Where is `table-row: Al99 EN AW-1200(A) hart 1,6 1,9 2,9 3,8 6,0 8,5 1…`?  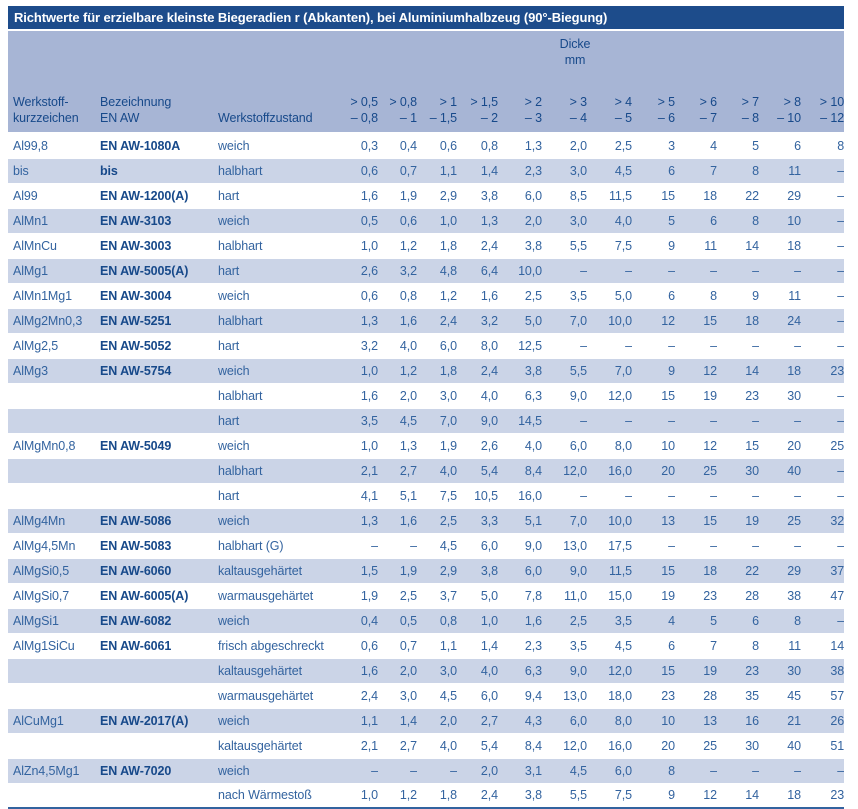
table-row: Al99 EN AW-1200(A) hart 1,6 1,9 2,9 3,8 6,0 8,5 1… is located at coordinates (426, 196).